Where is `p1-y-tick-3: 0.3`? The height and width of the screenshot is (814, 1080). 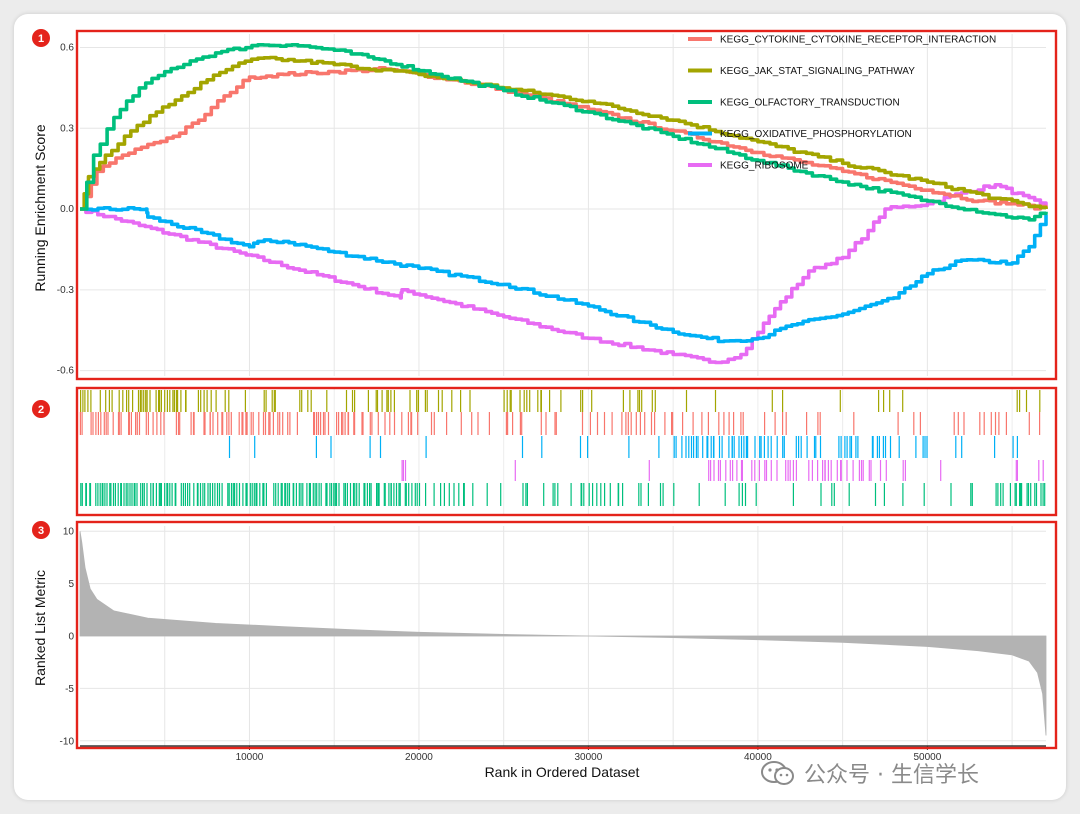
p1-y-tick-3: 0.3 is located at coordinates (67, 128).